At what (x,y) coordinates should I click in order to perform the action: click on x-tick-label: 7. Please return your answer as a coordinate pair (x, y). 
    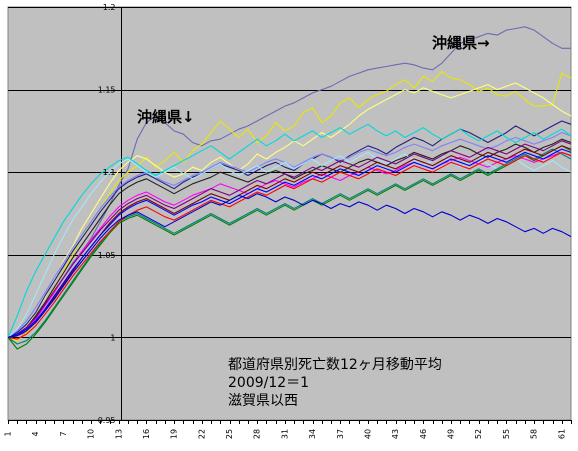
    Looking at the image, I should click on (63, 433).